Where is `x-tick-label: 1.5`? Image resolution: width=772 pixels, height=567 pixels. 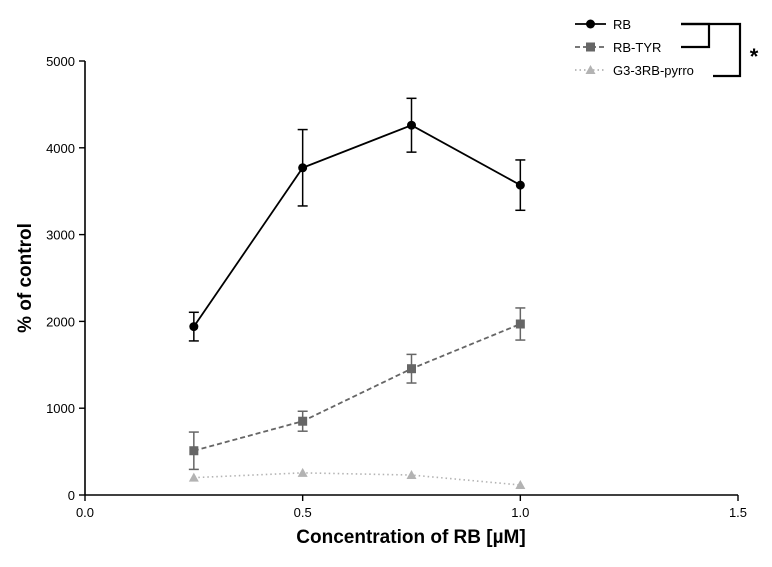
x-tick-label: 1.5 is located at coordinates (738, 512).